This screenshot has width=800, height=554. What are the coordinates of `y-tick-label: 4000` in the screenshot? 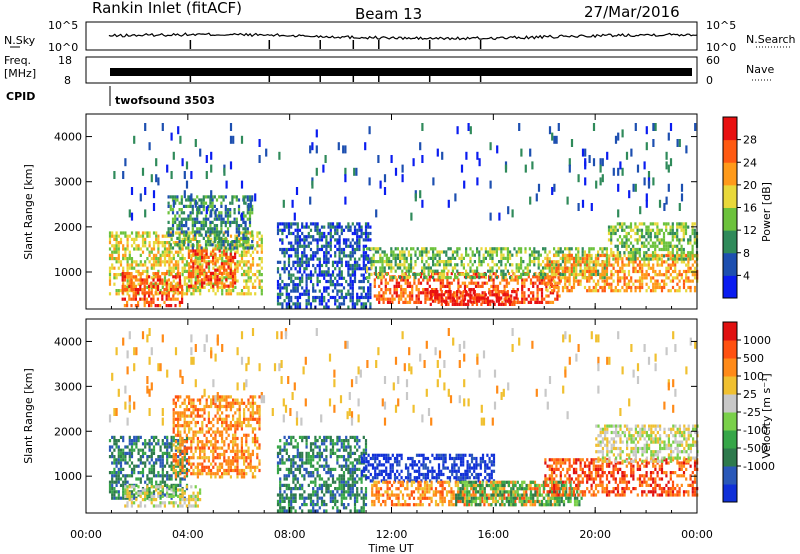 It's located at (68, 137).